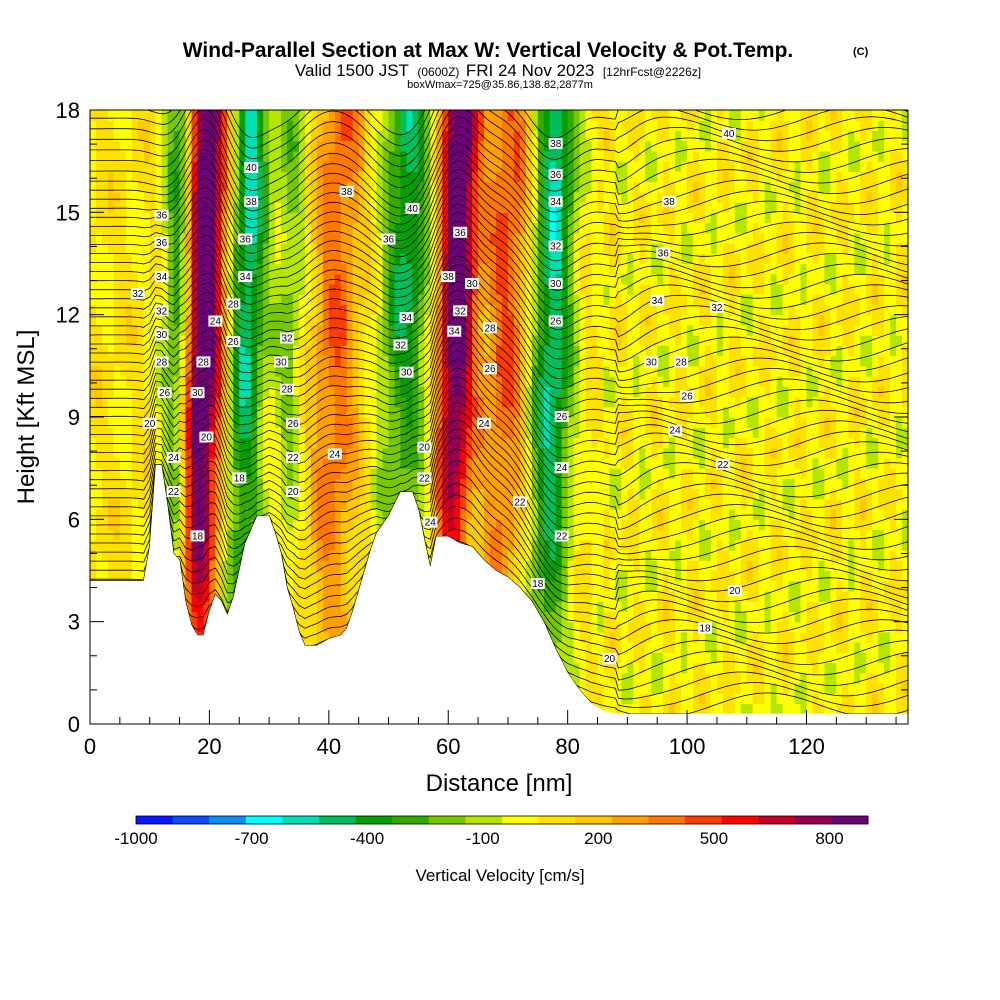  Describe the element at coordinates (530, 70) in the screenshot. I see `subtitle-date: FRI 24 Nov 2023` at that location.